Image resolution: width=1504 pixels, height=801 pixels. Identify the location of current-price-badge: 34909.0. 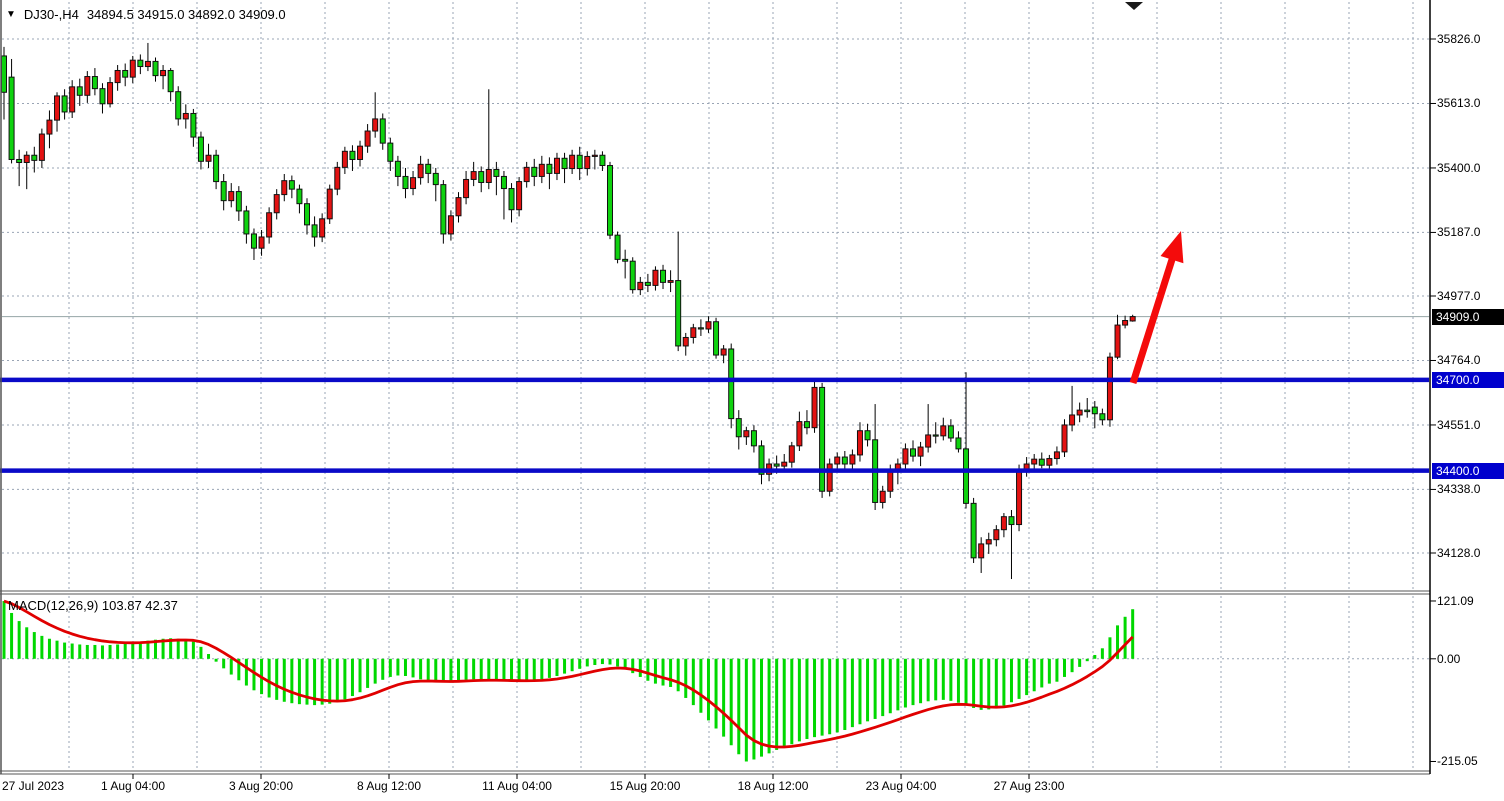
(1468, 316).